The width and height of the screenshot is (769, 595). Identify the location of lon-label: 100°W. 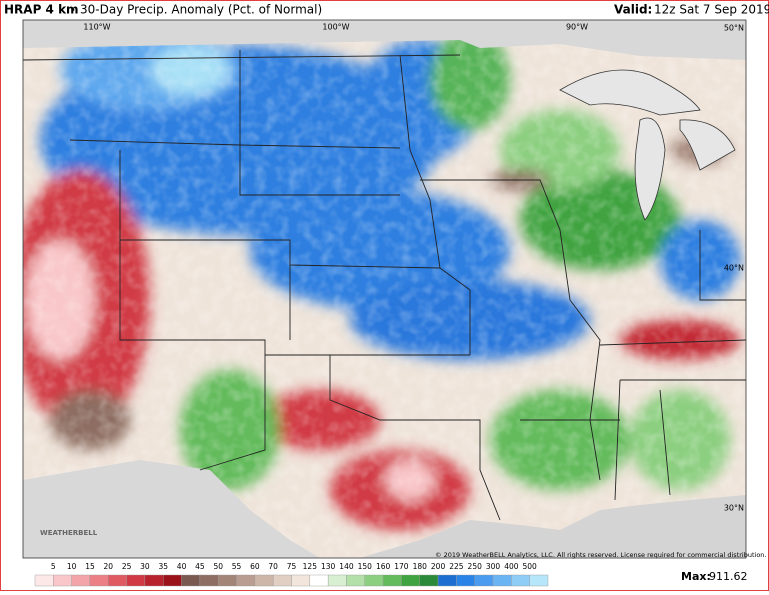
(335, 27).